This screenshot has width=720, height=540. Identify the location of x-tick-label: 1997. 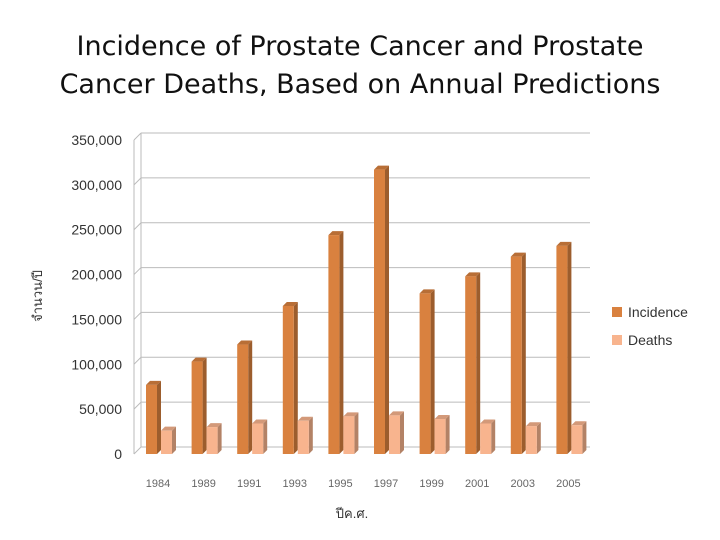
(386, 484).